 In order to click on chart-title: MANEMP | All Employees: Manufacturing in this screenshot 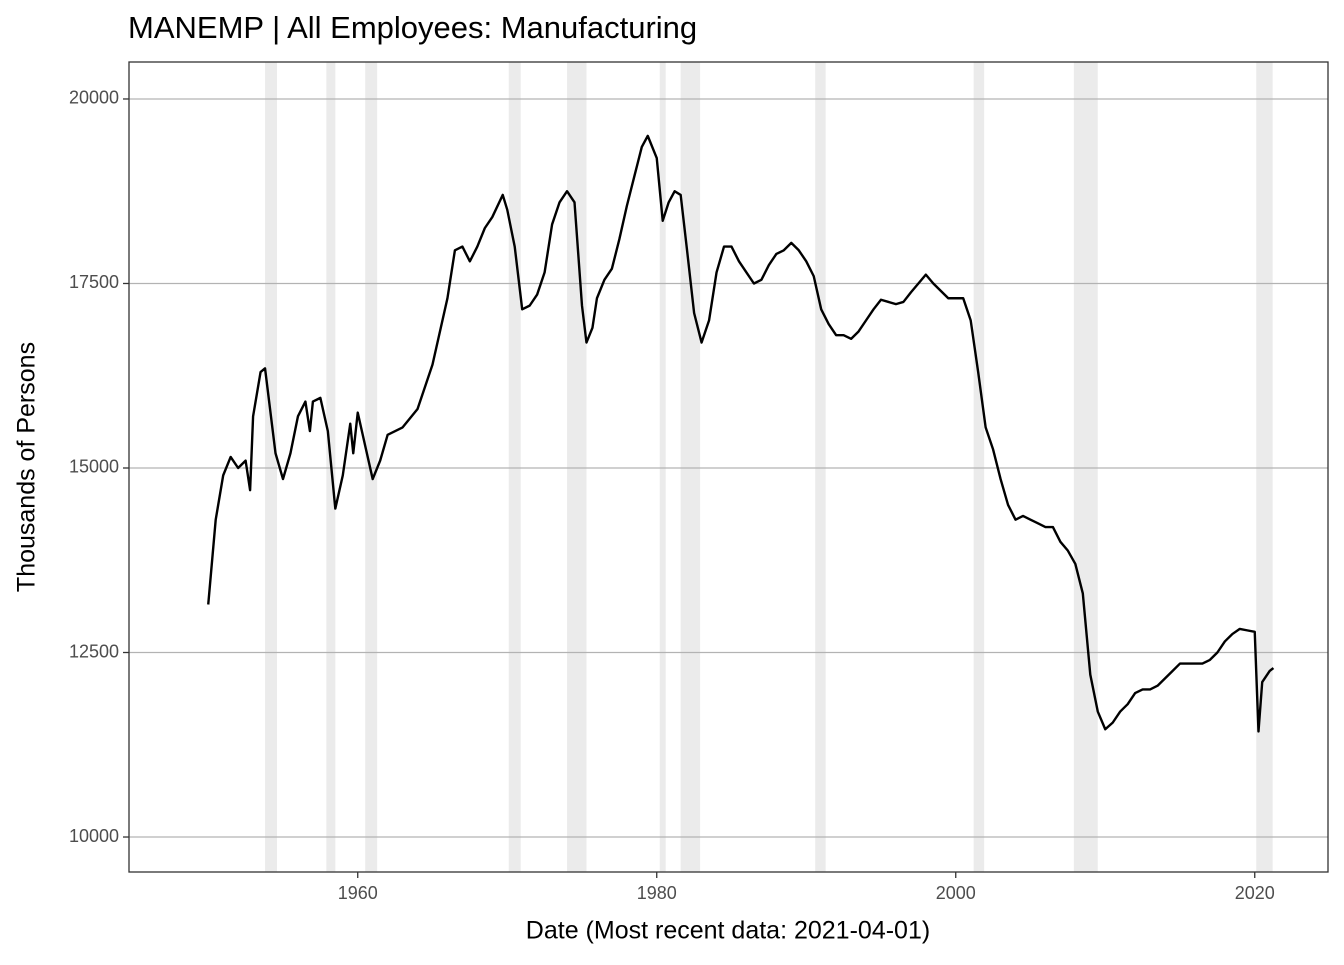, I will do `click(412, 27)`.